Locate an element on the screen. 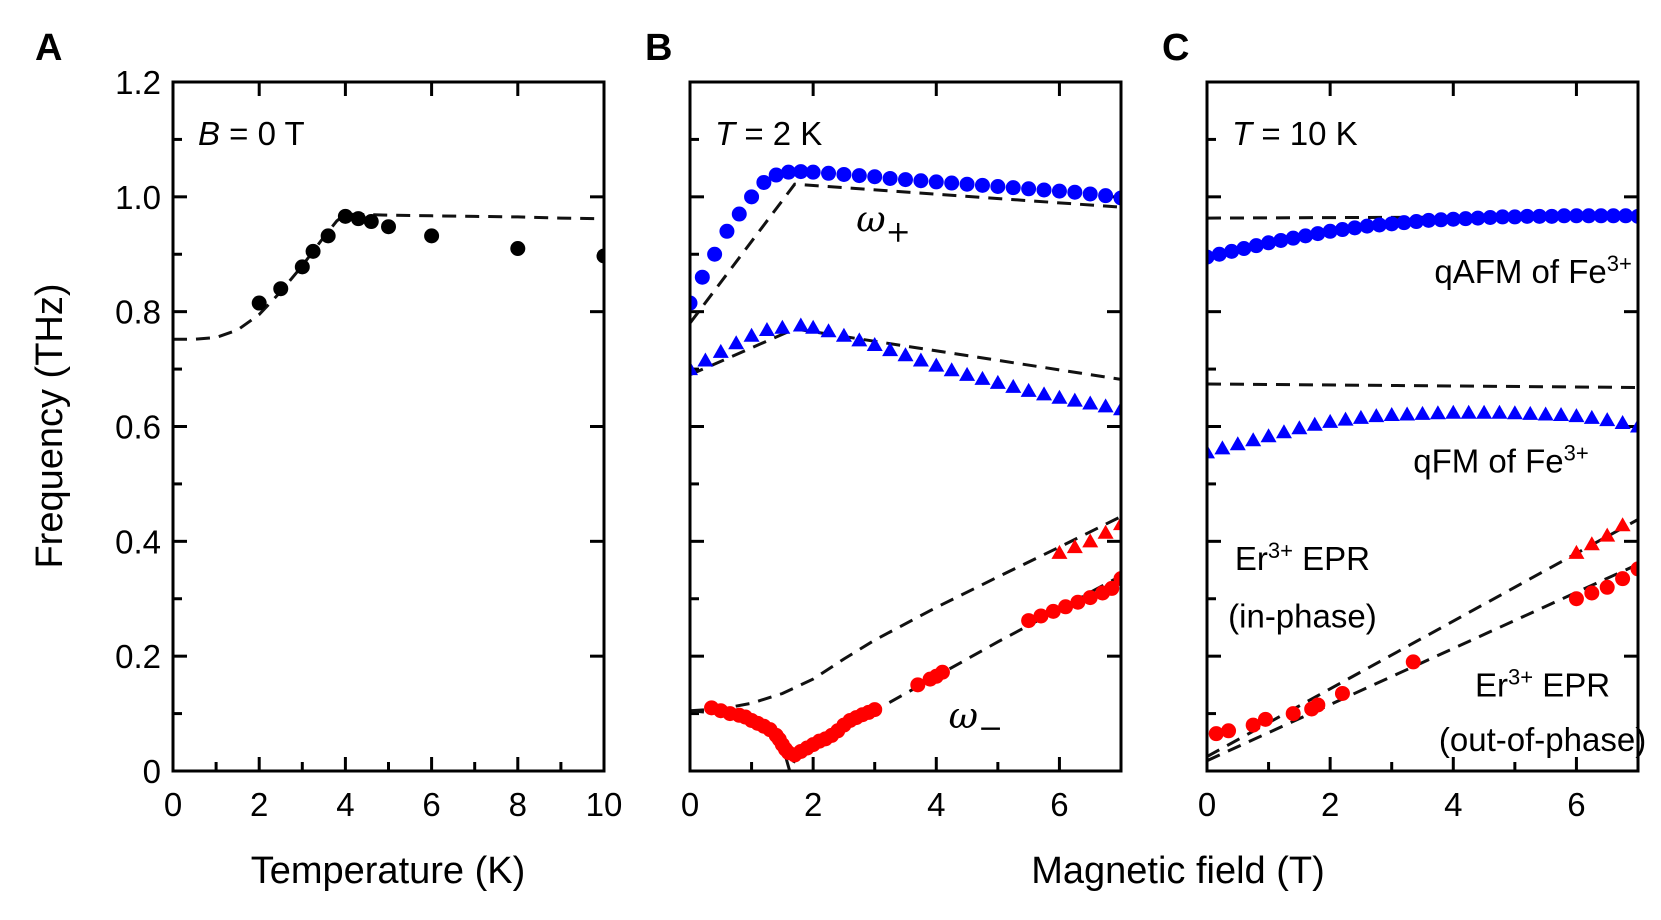  mode-label: Er3+ EPR is located at coordinates (1542, 683).